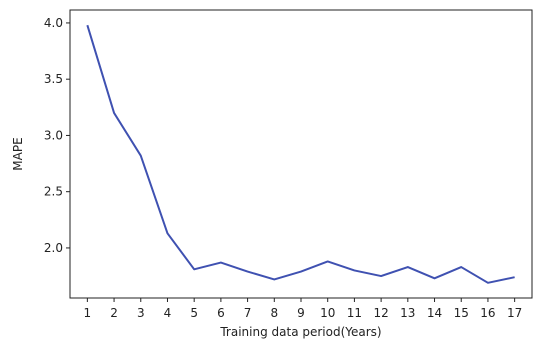 The image size is (539, 342). I want to click on x-tick-label: 8, so click(274, 313).